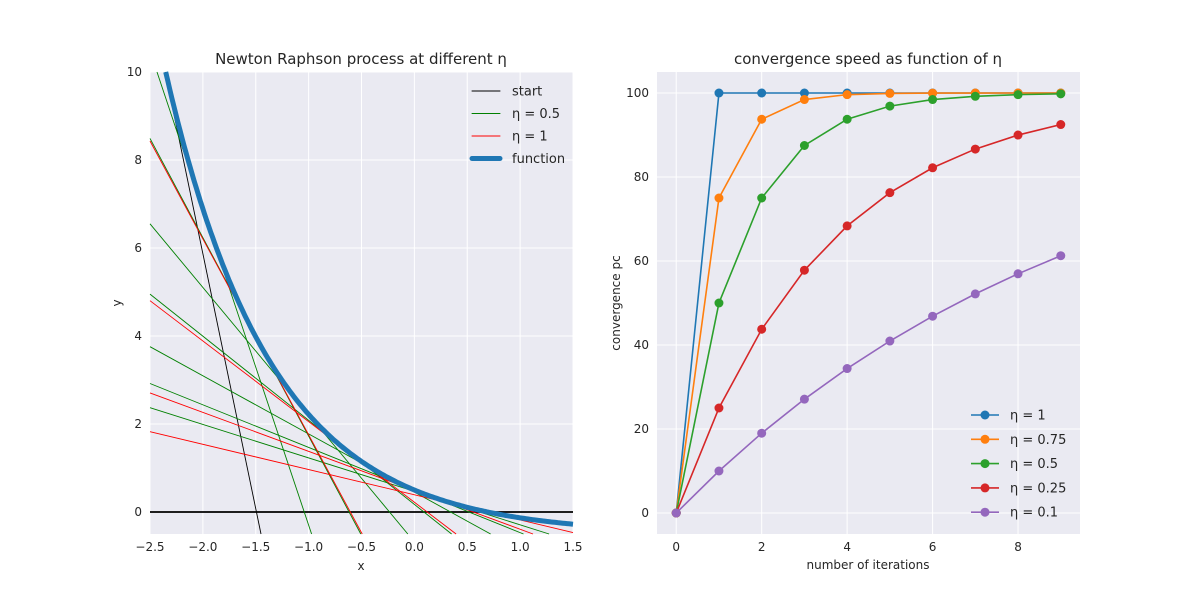 This screenshot has width=1200, height=600. Describe the element at coordinates (138, 160) in the screenshot. I see `y-tick-label: 8` at that location.